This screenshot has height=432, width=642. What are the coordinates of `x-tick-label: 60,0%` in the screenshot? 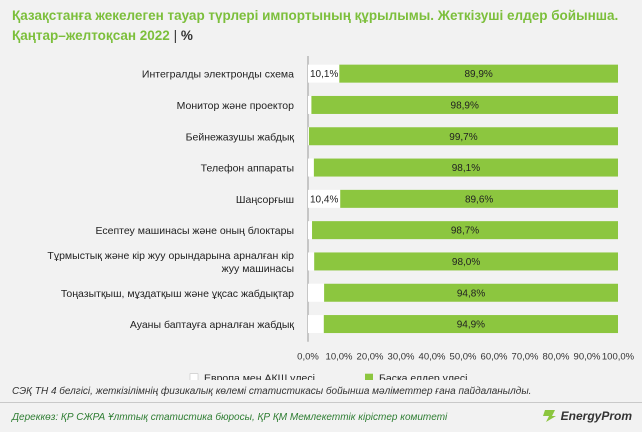 It's located at (494, 357).